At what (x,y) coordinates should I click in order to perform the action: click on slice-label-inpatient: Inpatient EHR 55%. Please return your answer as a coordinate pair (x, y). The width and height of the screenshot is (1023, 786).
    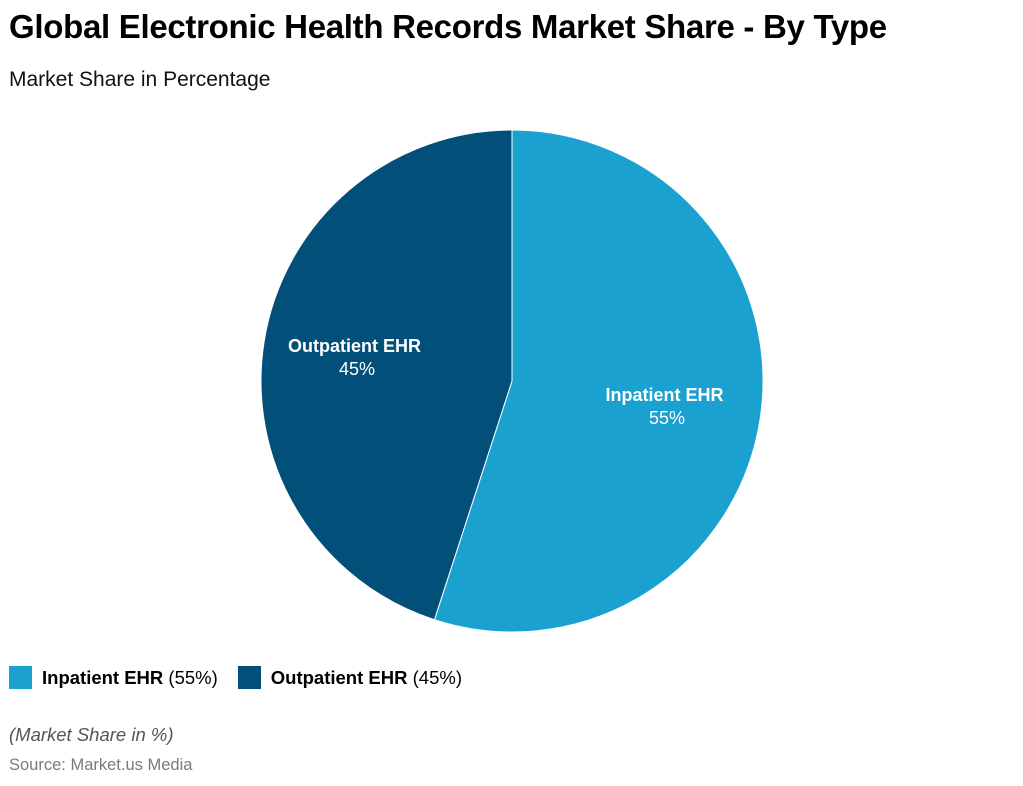
    Looking at the image, I should click on (666, 406).